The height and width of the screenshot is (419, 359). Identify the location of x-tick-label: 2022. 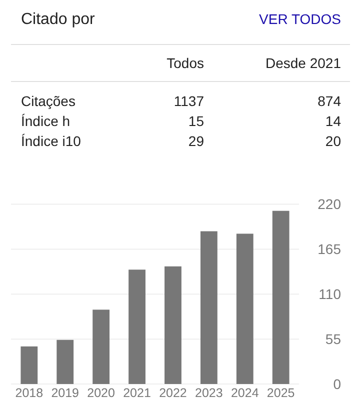
(173, 393).